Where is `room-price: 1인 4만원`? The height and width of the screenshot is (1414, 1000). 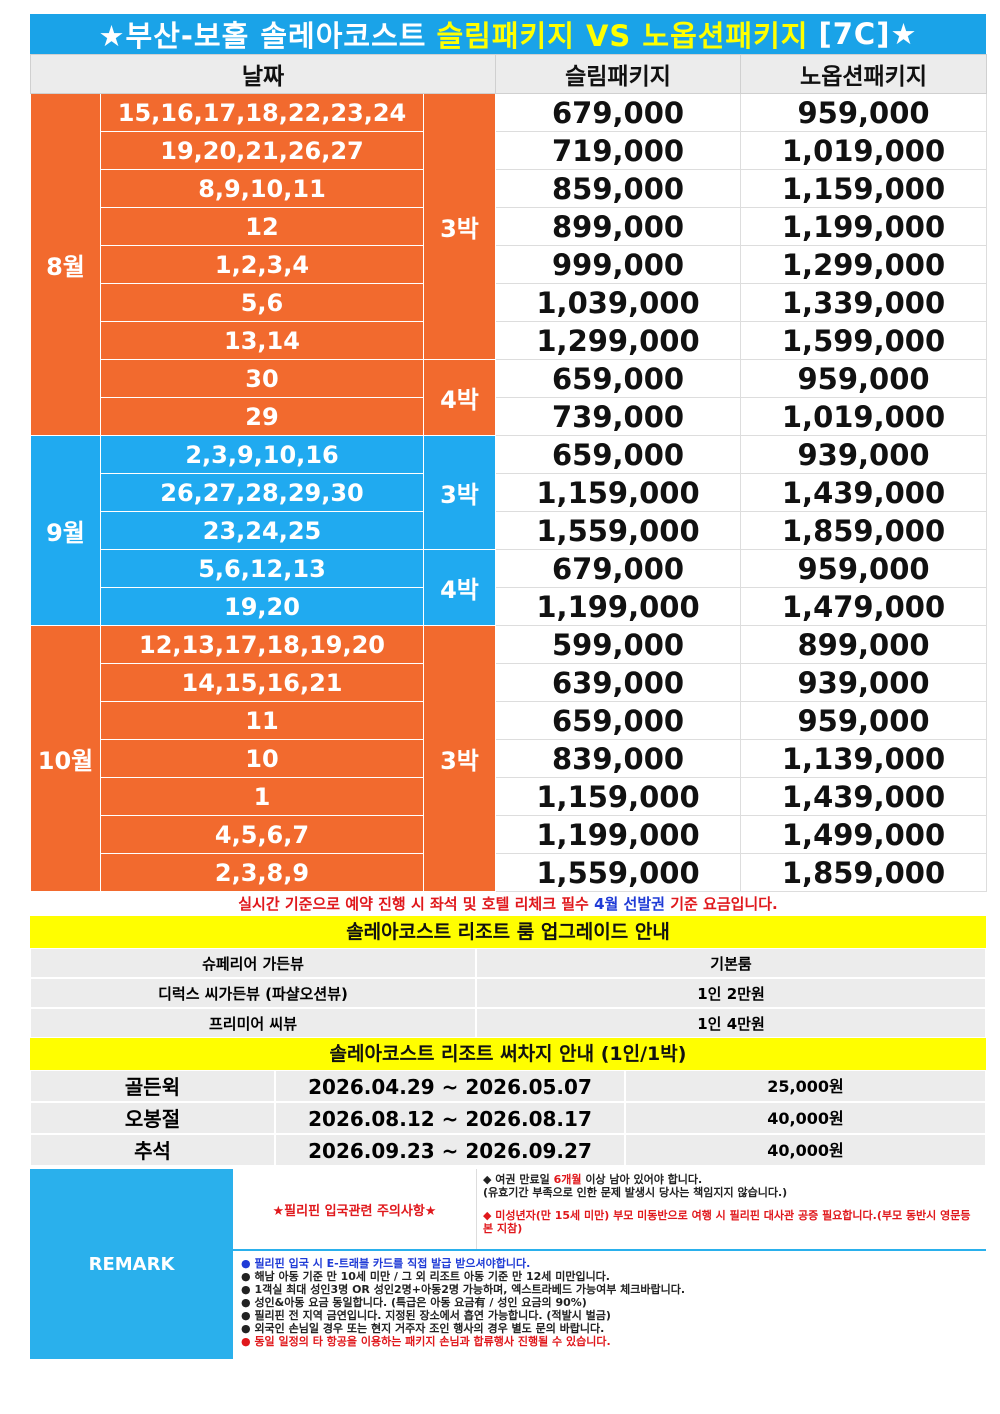 room-price: 1인 4만원 is located at coordinates (731, 1023).